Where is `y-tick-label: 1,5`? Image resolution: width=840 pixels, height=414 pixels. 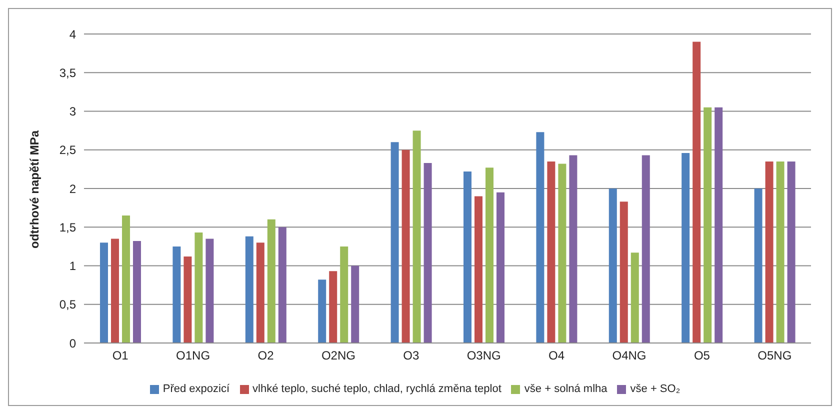
y-tick-label: 1,5 is located at coordinates (67, 227).